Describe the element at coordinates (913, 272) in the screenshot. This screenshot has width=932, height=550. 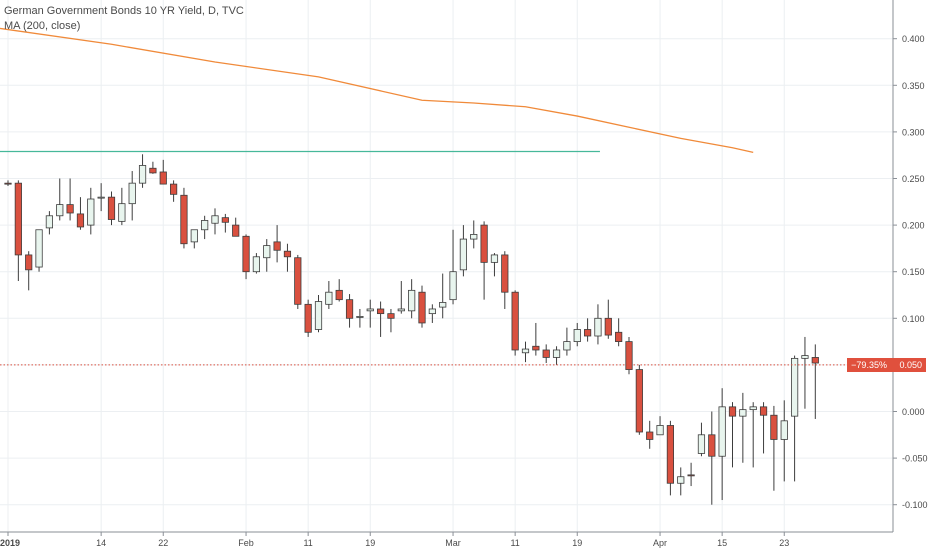
I see `y-tick-label: 0.150` at that location.